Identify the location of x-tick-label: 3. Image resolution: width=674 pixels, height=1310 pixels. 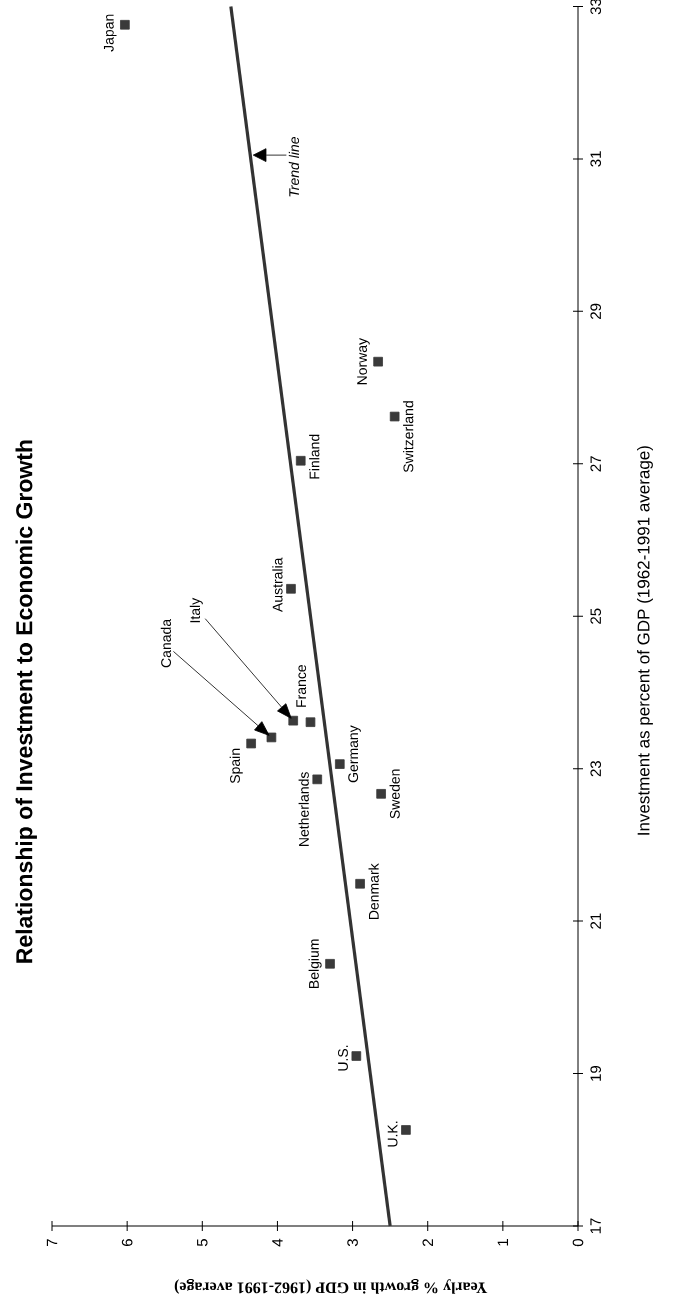
(352, 1243).